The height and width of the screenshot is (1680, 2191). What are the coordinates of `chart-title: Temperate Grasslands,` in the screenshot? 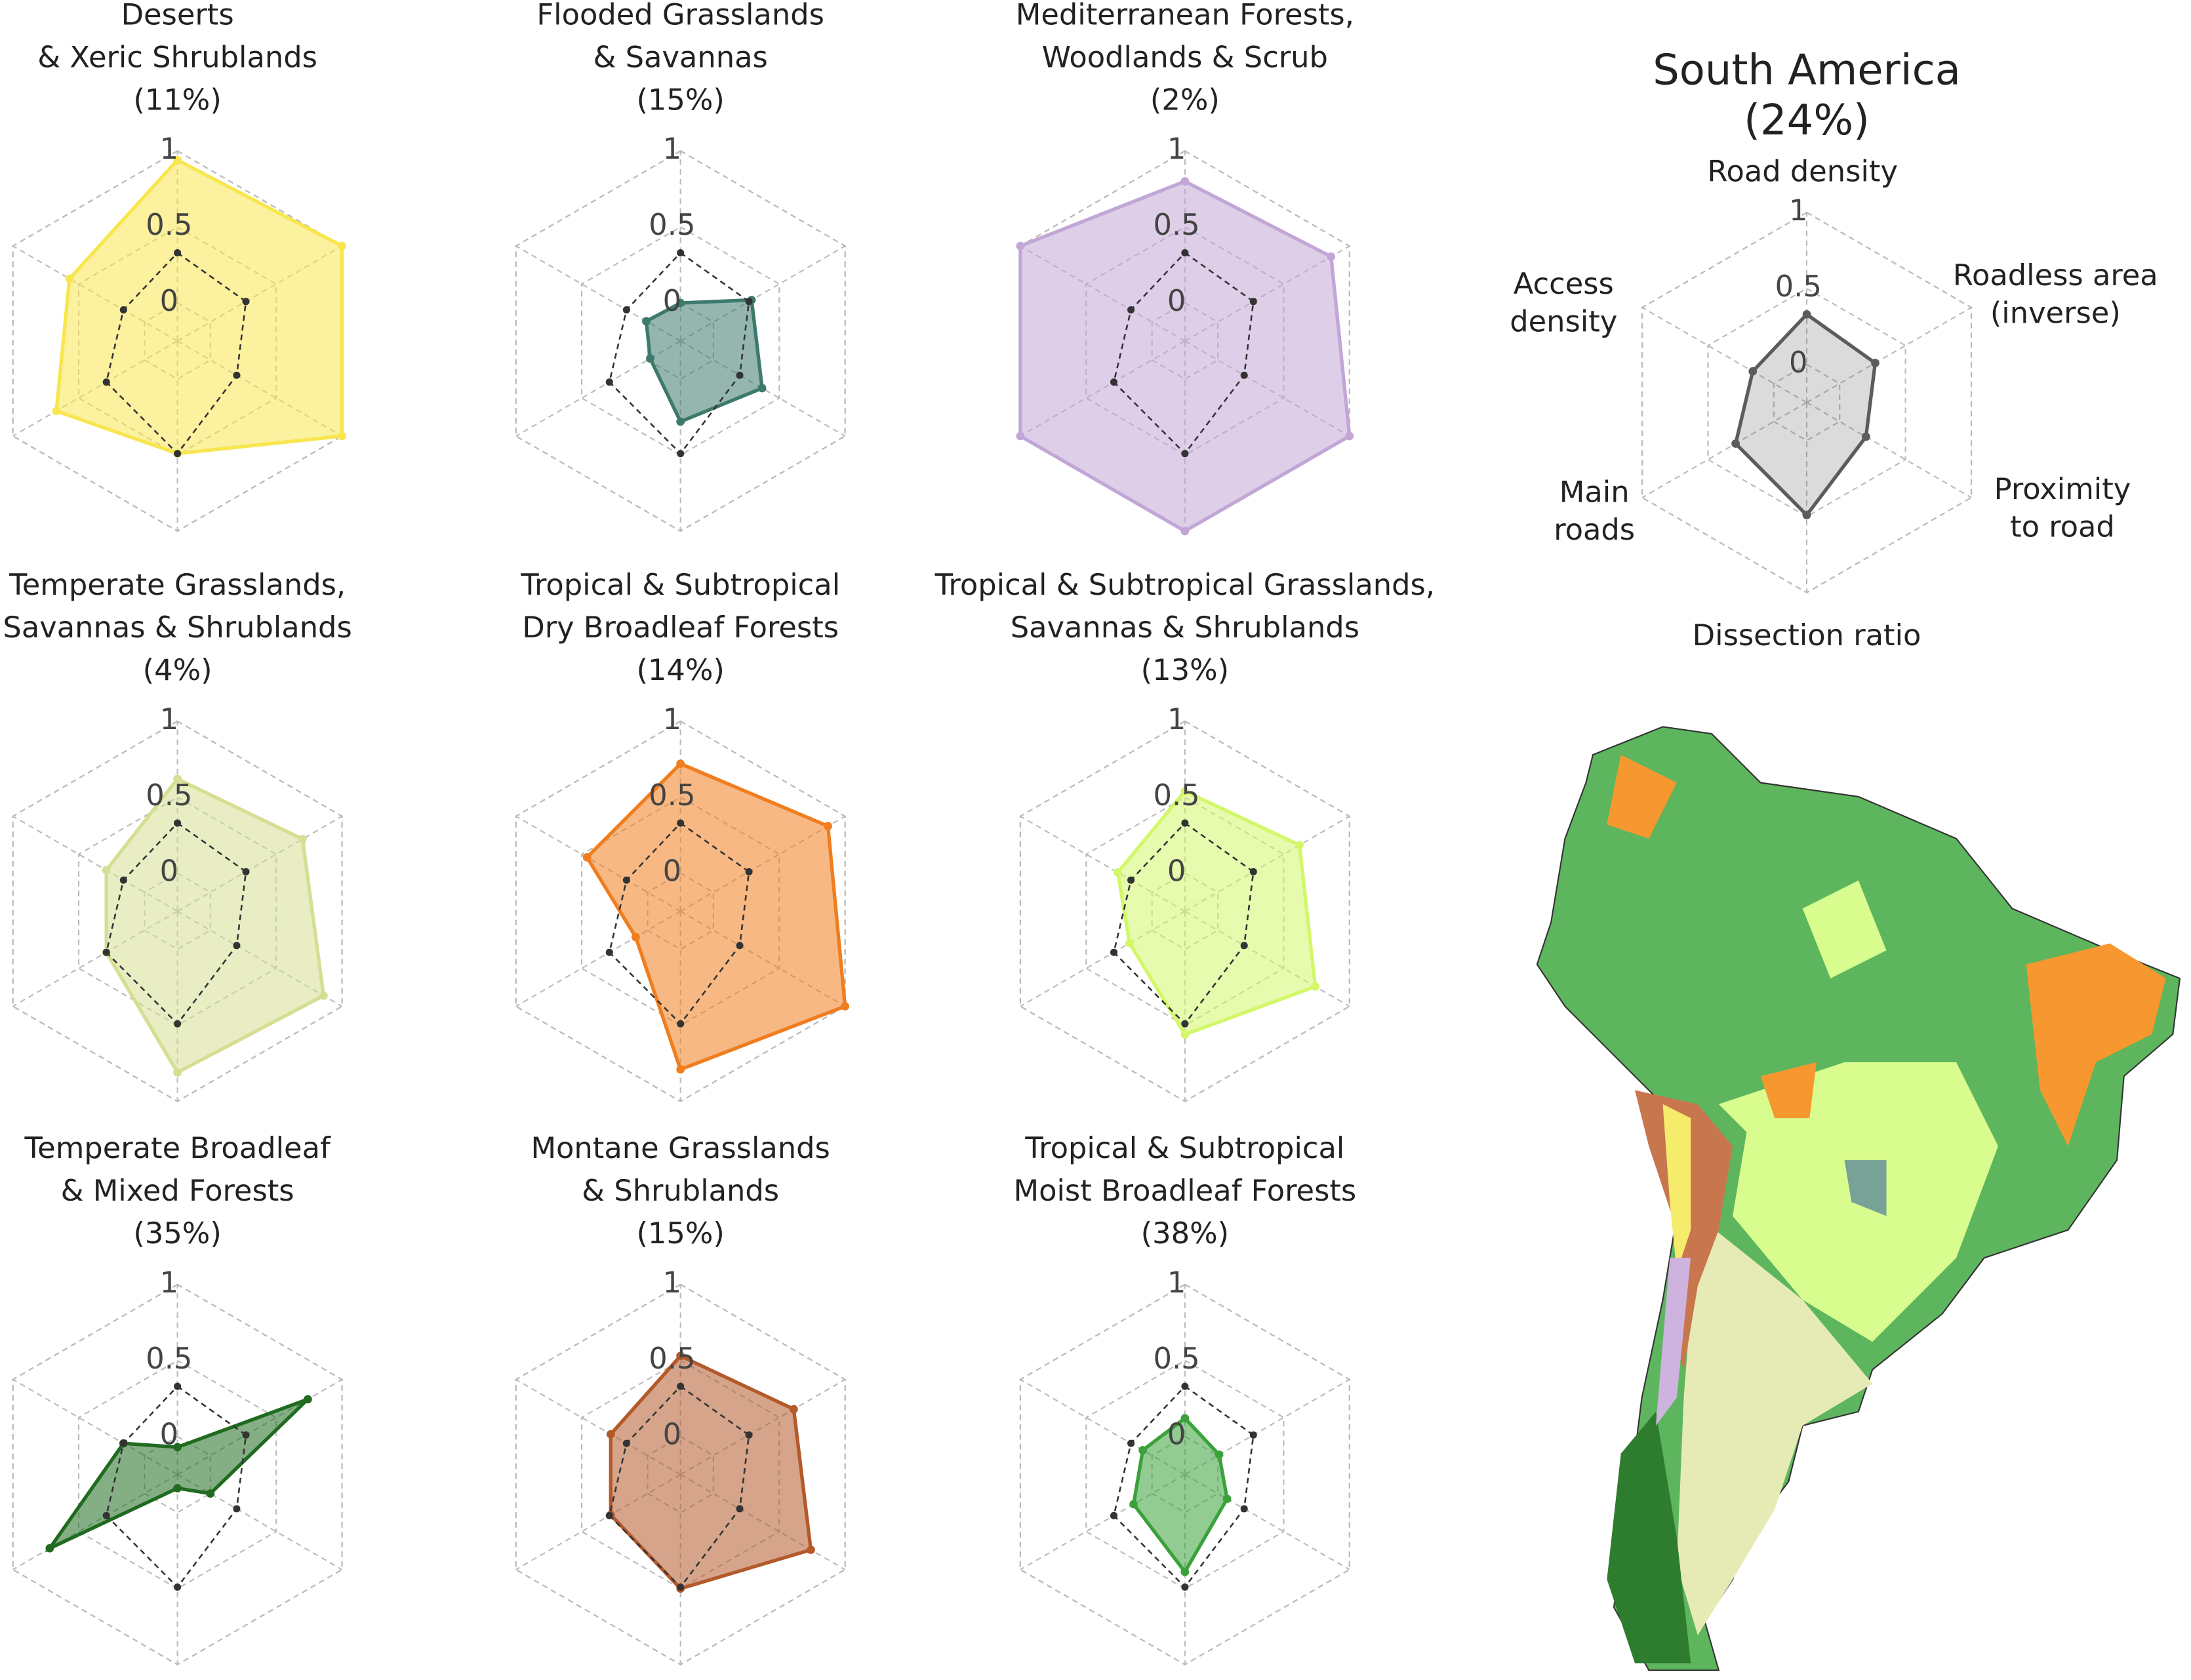 It's located at (177, 584).